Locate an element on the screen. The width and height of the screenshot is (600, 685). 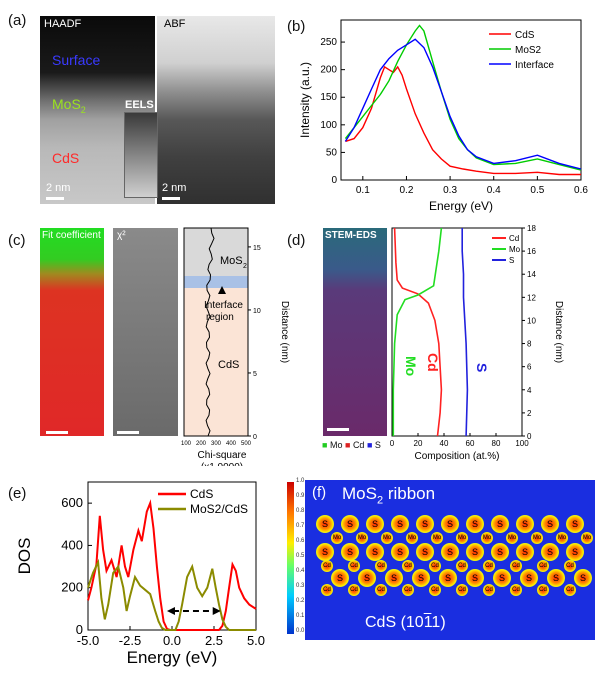
series-line-cds is located at coordinates (172, 565).